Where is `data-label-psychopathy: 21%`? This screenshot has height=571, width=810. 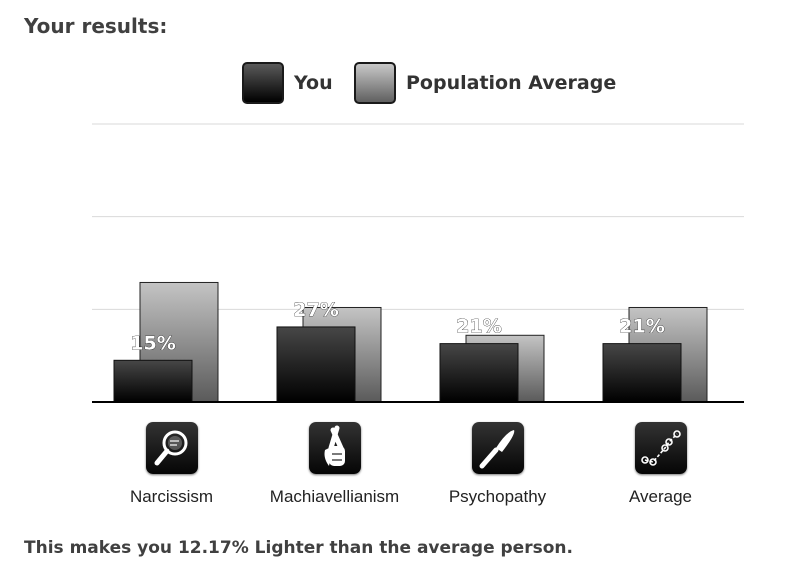 data-label-psychopathy: 21% is located at coordinates (478, 327).